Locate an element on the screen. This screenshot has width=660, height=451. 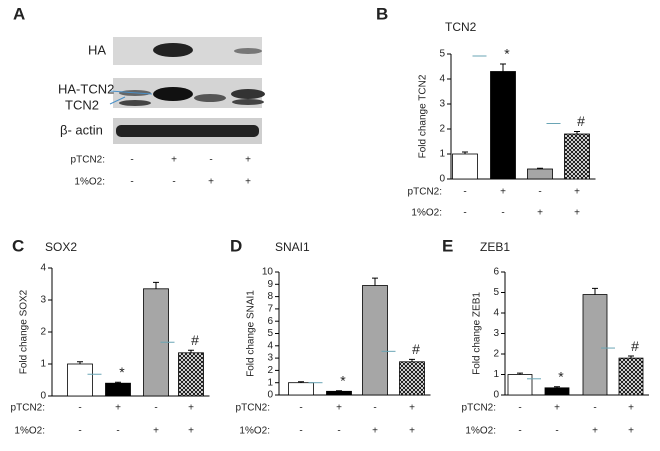
y-tick-label: 9 is located at coordinates (270, 284).